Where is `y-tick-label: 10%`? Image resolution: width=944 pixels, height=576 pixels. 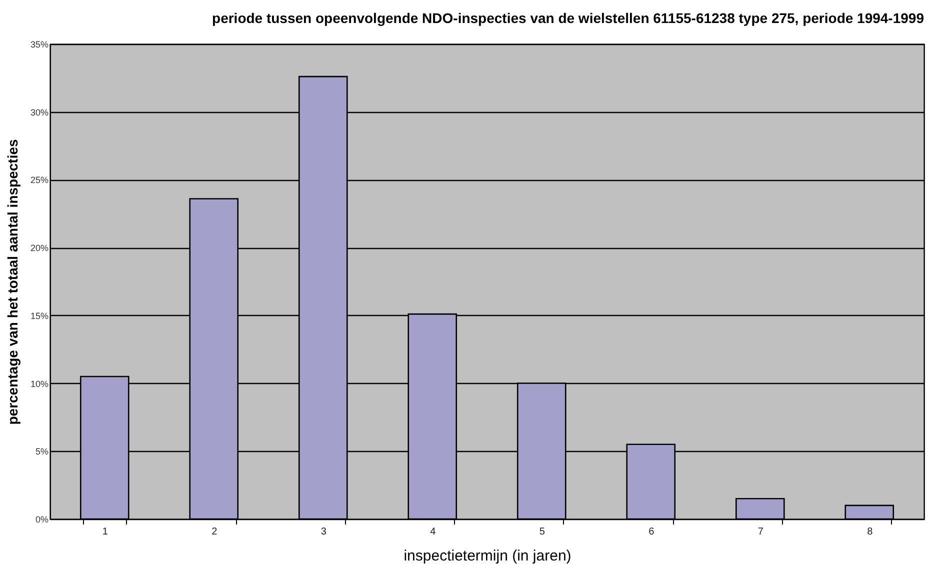
y-tick-label: 10% is located at coordinates (39, 383).